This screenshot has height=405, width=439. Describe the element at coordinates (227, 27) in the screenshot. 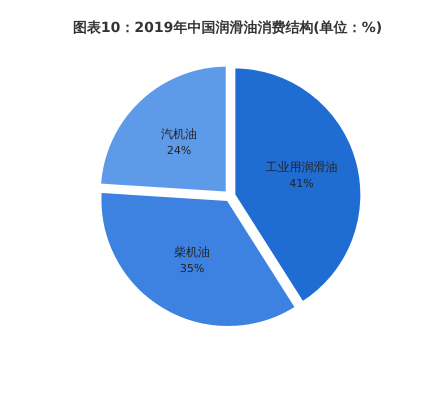

I see `chart-title: 图表10：2019年中国润滑油消费结构(单位：%)` at that location.